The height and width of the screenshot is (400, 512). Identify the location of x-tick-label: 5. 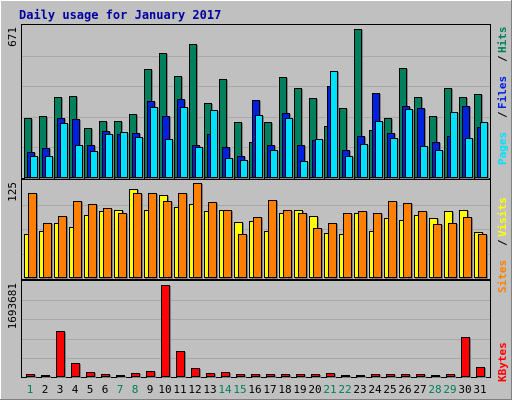
(90, 389).